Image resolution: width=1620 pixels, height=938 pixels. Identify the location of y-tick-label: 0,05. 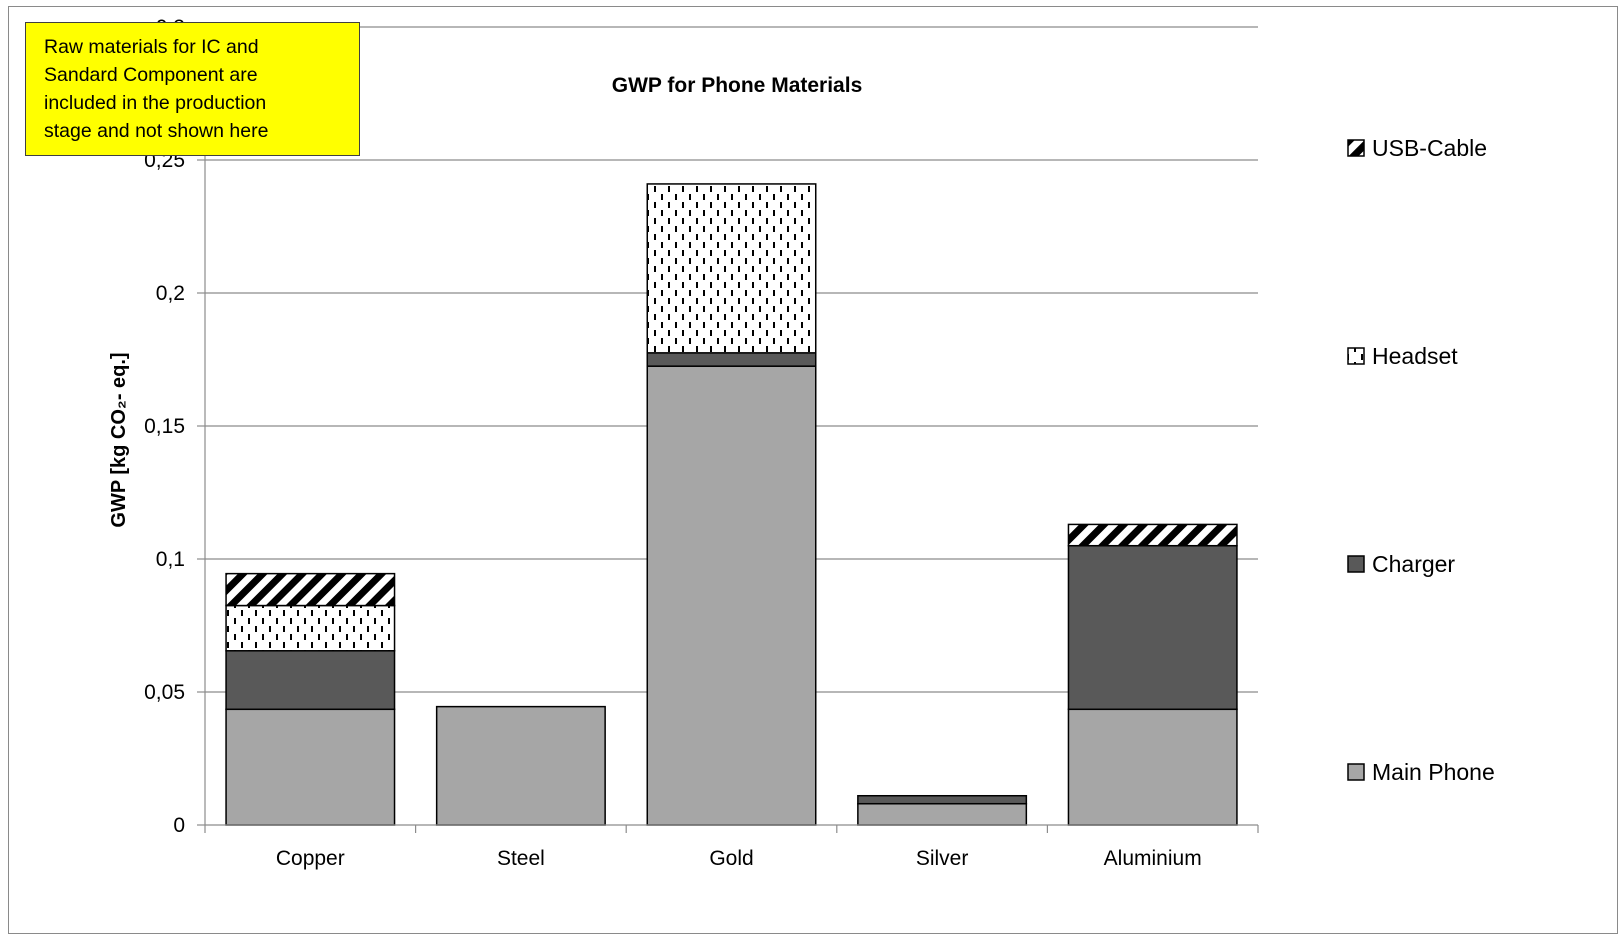
(164, 692).